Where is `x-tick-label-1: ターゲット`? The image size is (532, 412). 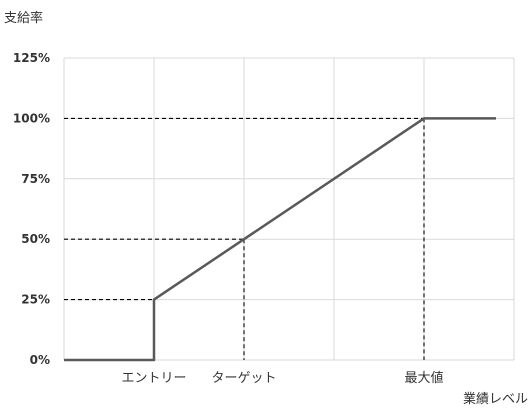 x-tick-label-1: ターゲット is located at coordinates (243, 378).